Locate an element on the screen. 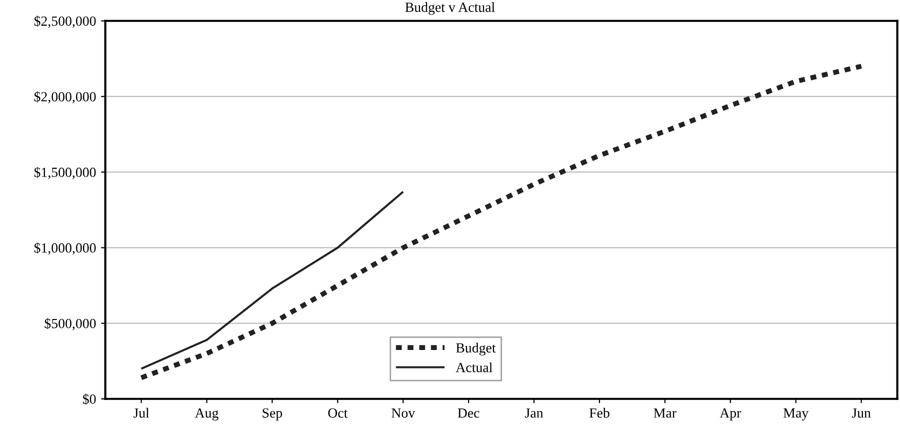 Image resolution: width=900 pixels, height=435 pixels. x-tick-label: Feb is located at coordinates (599, 413).